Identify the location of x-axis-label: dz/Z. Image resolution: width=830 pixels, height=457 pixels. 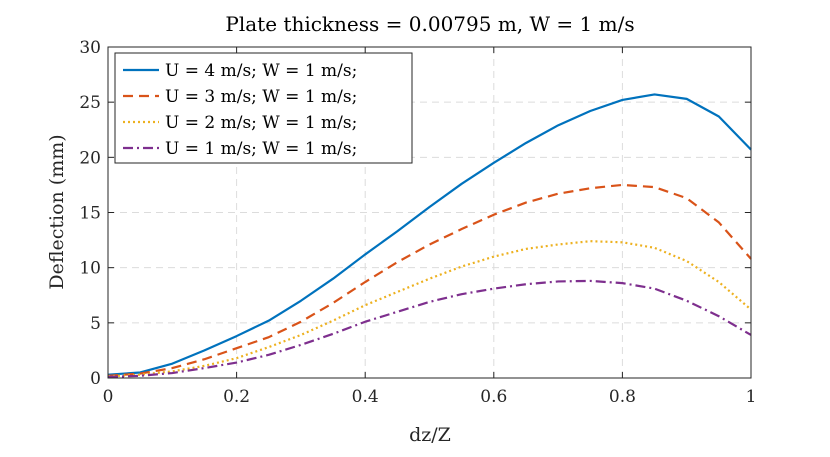
(430, 435).